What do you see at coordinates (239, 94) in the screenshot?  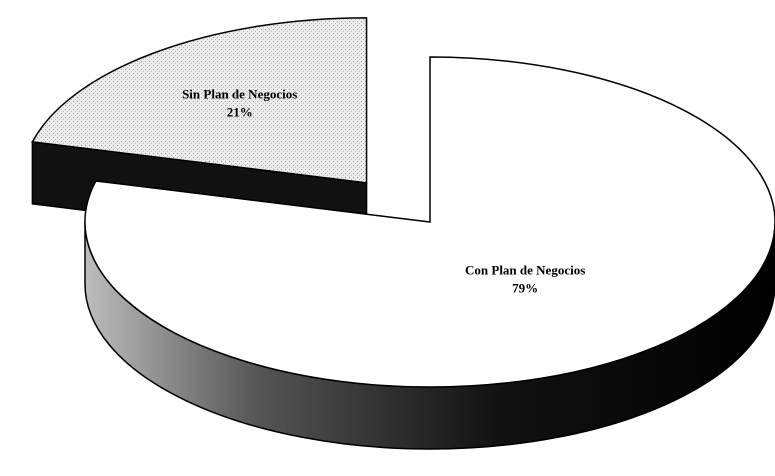 I see `slice-label: Sin Plan de Negocios` at bounding box center [239, 94].